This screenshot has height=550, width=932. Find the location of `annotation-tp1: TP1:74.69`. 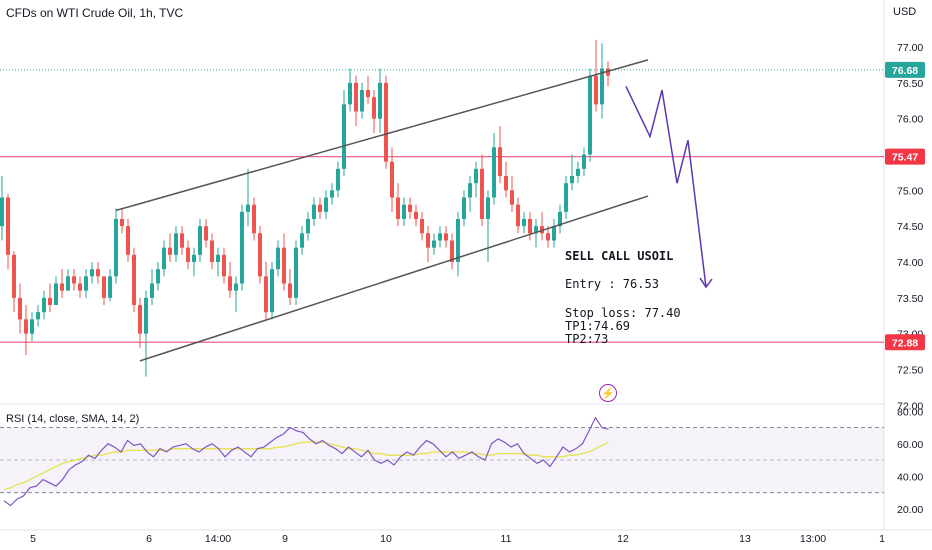

annotation-tp1: TP1:74.69 is located at coordinates (598, 326).